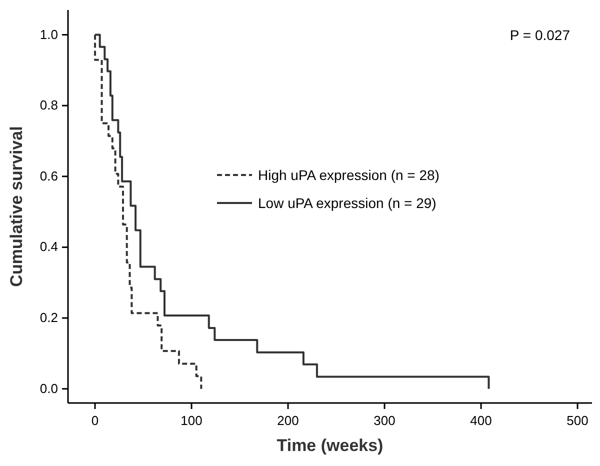  What do you see at coordinates (49, 388) in the screenshot?
I see `y-tick-label: 0.0` at bounding box center [49, 388].